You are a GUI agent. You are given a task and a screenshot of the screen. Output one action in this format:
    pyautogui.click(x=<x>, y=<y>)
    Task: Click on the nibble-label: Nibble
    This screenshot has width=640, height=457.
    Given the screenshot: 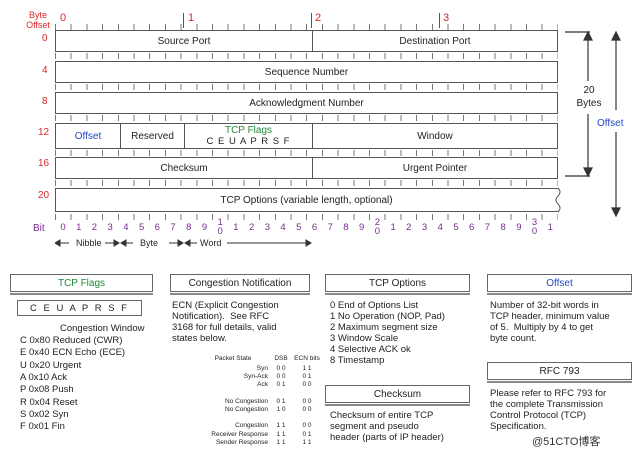 What is the action you would take?
    pyautogui.click(x=89, y=243)
    